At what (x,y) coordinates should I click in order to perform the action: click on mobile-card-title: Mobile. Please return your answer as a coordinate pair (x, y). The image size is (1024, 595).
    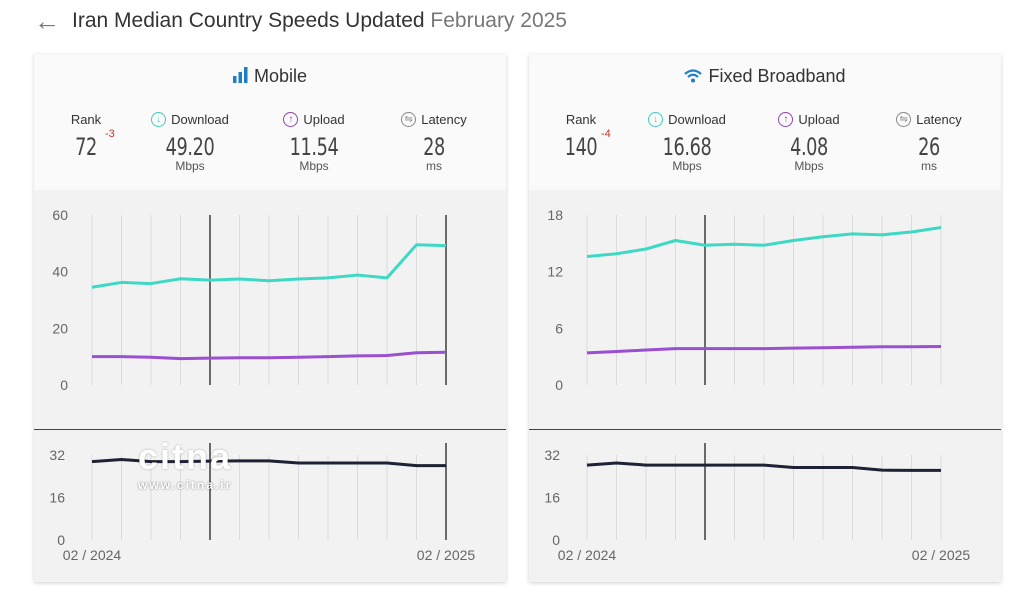
    Looking at the image, I should click on (270, 77).